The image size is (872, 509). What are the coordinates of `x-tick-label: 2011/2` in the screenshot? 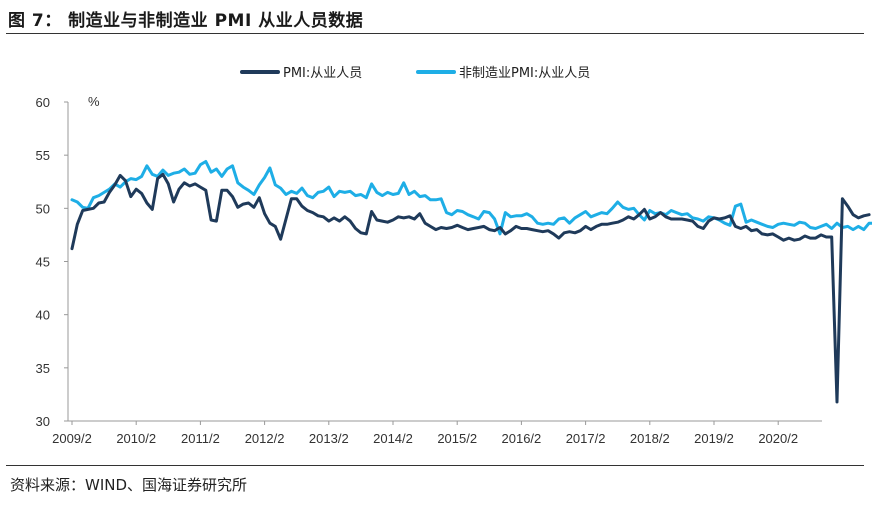 It's located at (200, 438).